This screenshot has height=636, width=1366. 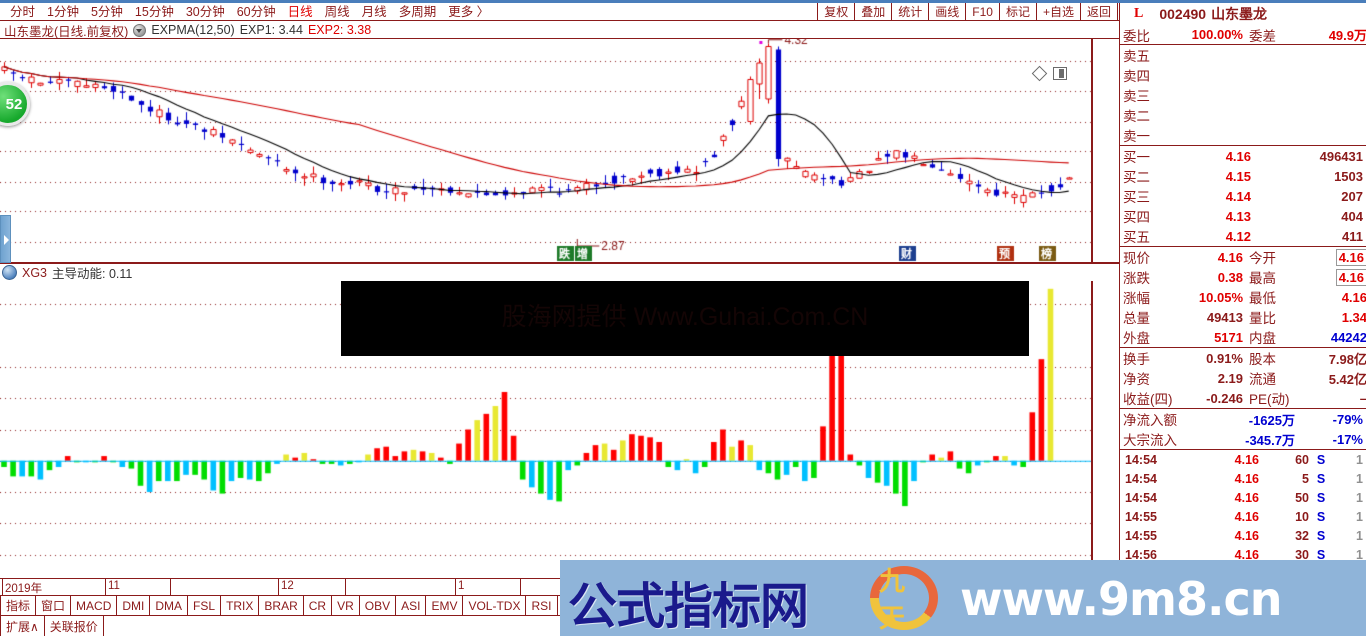 What do you see at coordinates (1220, 297) in the screenshot?
I see `quote-value: 10.05%` at bounding box center [1220, 297].